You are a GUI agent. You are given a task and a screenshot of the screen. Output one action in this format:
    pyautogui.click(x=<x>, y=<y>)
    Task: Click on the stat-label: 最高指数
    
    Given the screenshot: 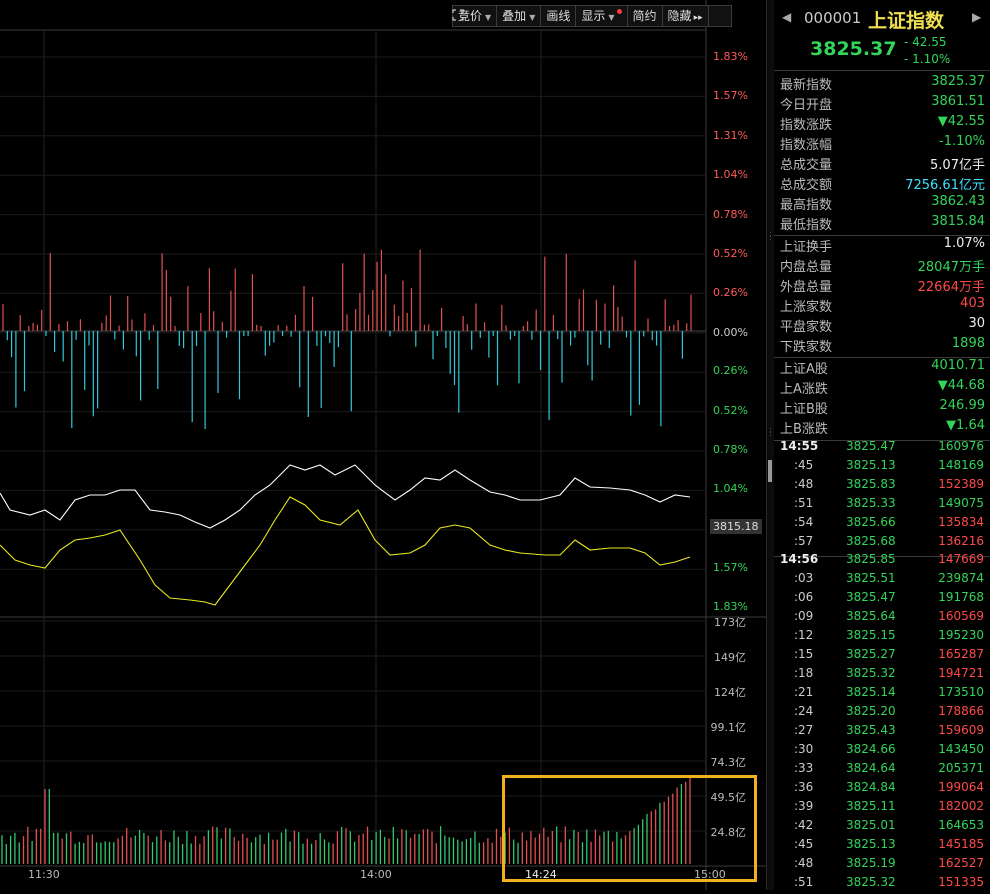 What is the action you would take?
    pyautogui.click(x=806, y=205)
    